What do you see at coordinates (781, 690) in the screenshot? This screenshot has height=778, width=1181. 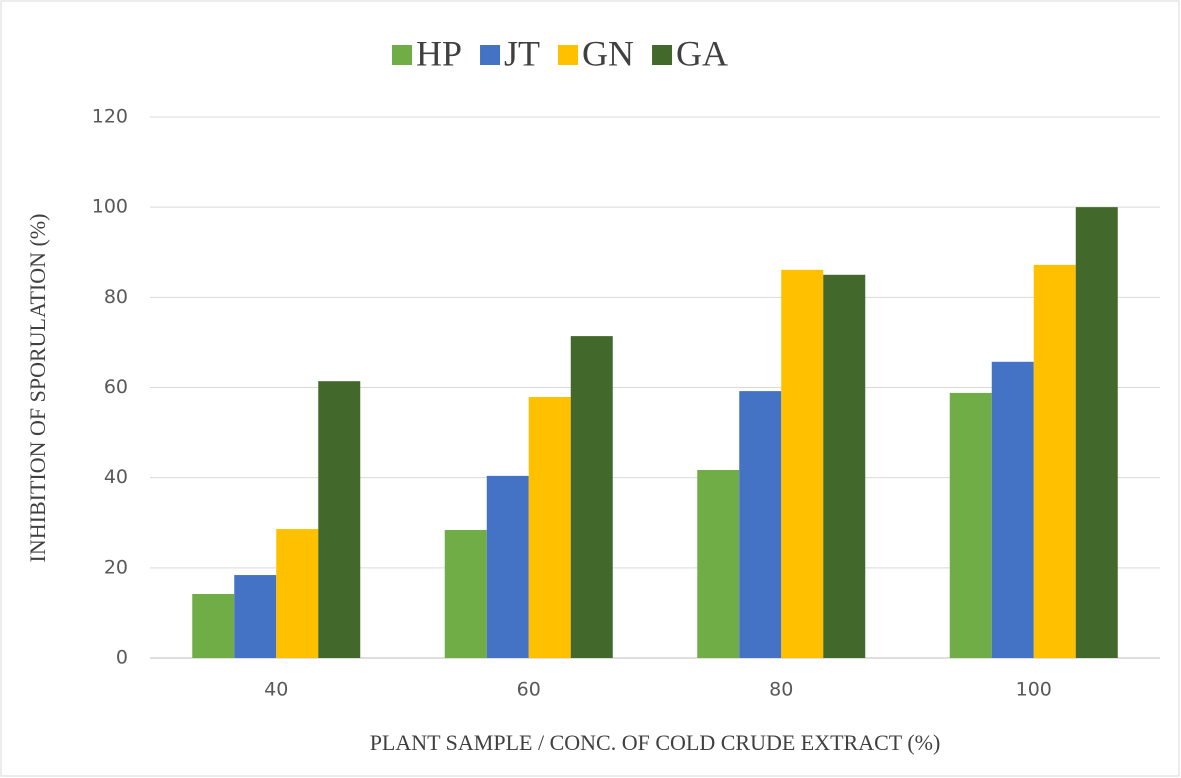 I see `x-tick-label: 80` at bounding box center [781, 690].